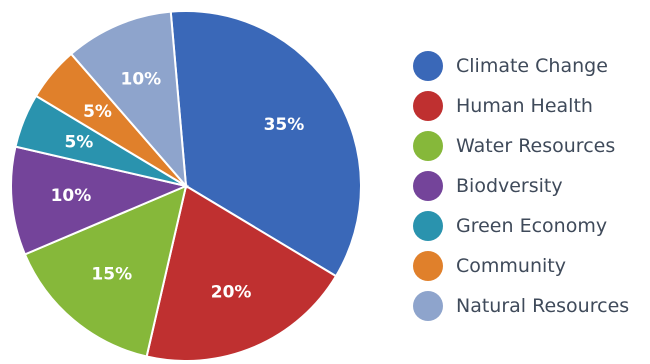 Image resolution: width=650 pixels, height=364 pixels. I want to click on slice-label-natural-resources: 10%, so click(141, 80).